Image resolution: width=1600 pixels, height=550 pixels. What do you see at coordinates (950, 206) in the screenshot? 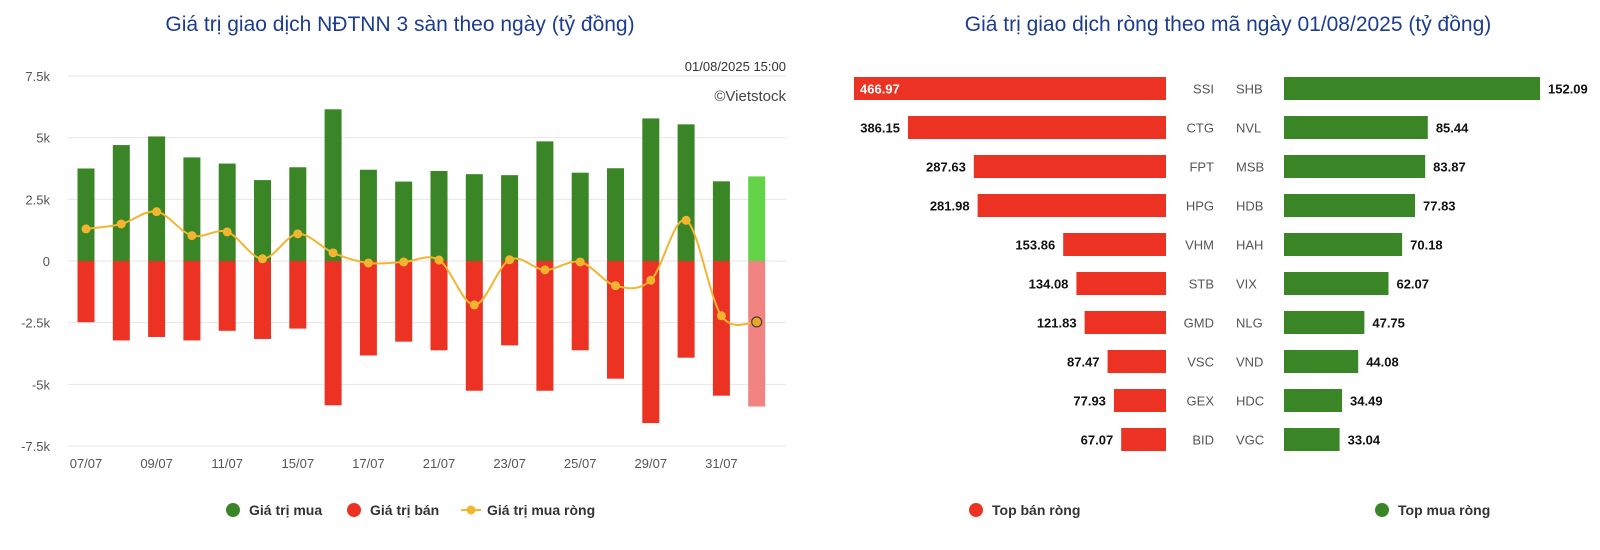
I see `sell-net-value-label: 281.98` at bounding box center [950, 206].